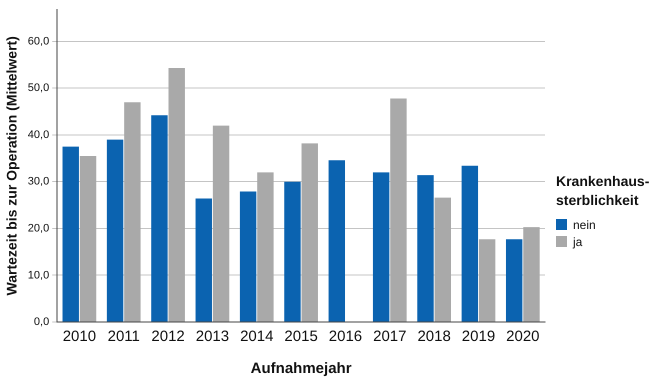 The height and width of the screenshot is (382, 661). What do you see at coordinates (389, 337) in the screenshot?
I see `x-tick-label: 2017` at bounding box center [389, 337].